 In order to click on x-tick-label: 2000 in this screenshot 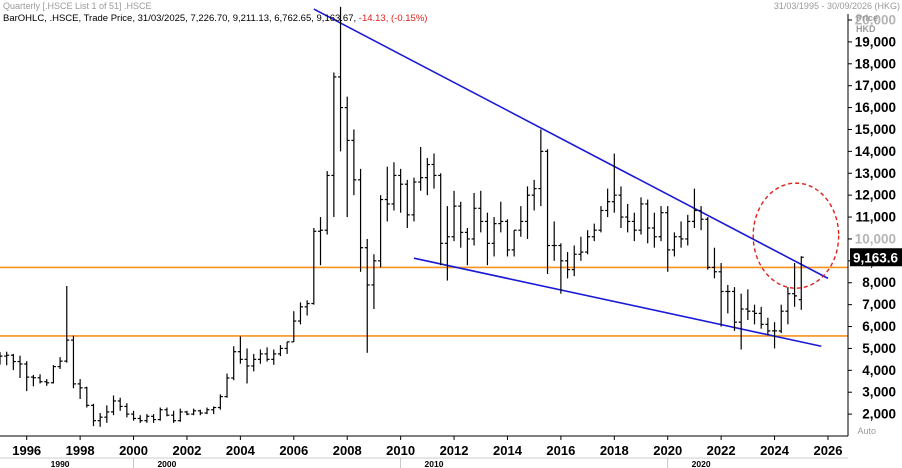, I will do `click(133, 450)`.